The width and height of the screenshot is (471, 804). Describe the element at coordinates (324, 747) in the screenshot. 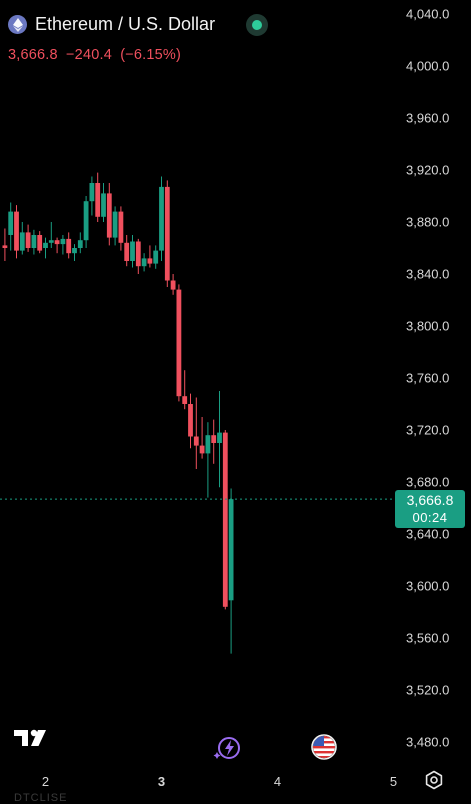

I see `us-flag-icon` at that location.